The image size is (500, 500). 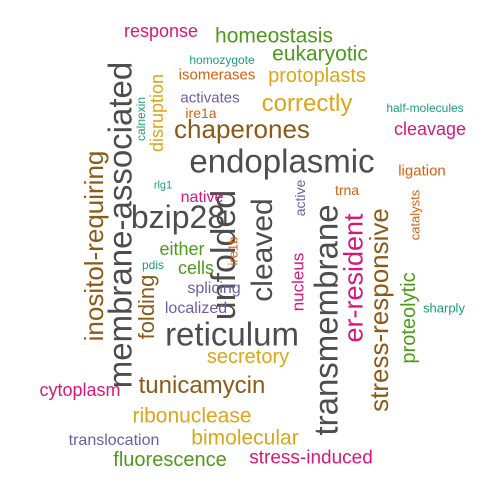 I want to click on word-inositol-requiring: inositol-requiring, so click(x=94, y=246).